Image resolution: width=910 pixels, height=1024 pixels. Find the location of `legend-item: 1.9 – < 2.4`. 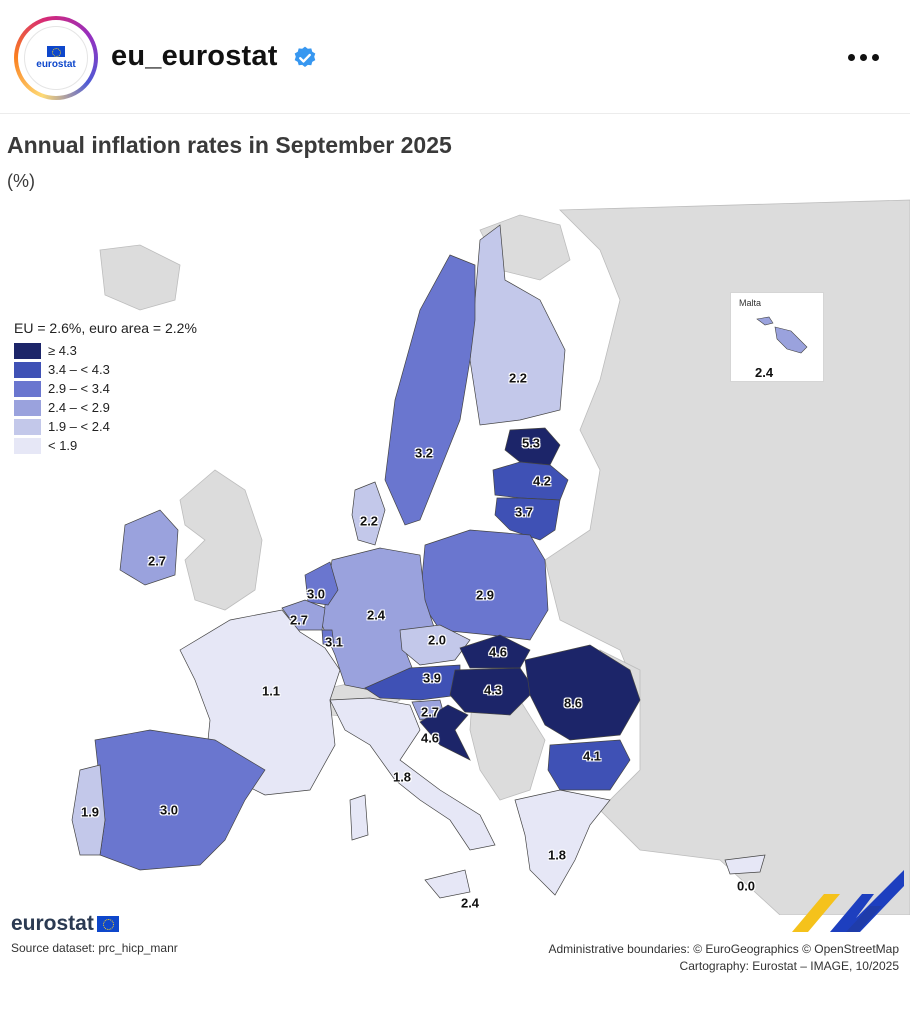

legend-item: 1.9 – < 2.4 is located at coordinates (132, 426).